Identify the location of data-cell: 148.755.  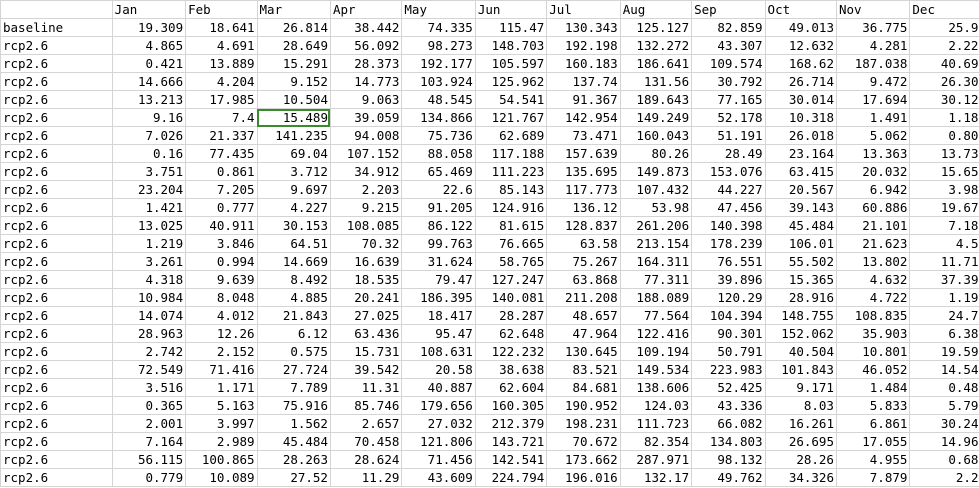
(800, 315).